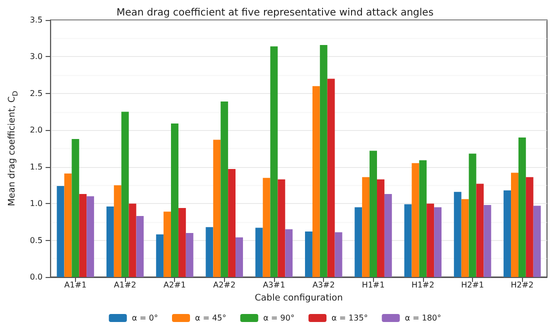 The image size is (550, 331). Describe the element at coordinates (36, 20) in the screenshot. I see `y-tick-label: 3.5` at that location.